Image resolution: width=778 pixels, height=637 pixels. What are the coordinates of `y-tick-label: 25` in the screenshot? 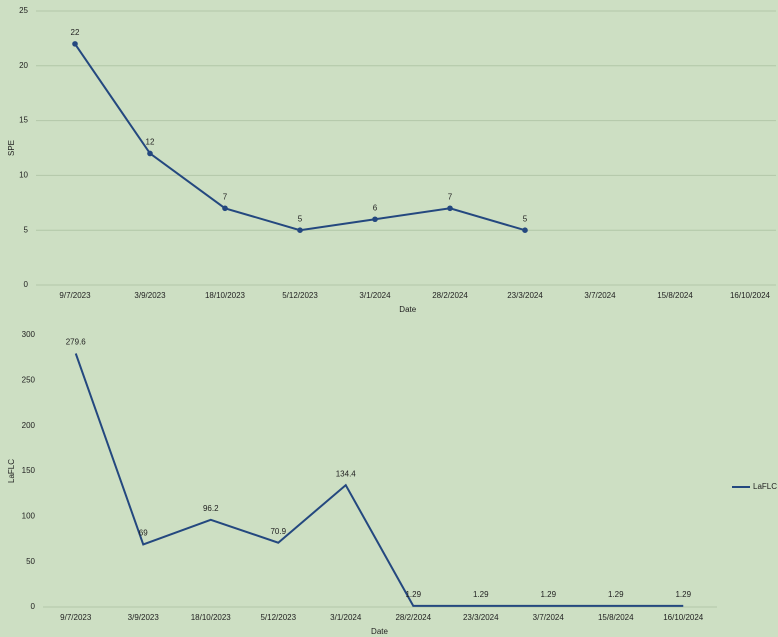 It's located at (23, 10).